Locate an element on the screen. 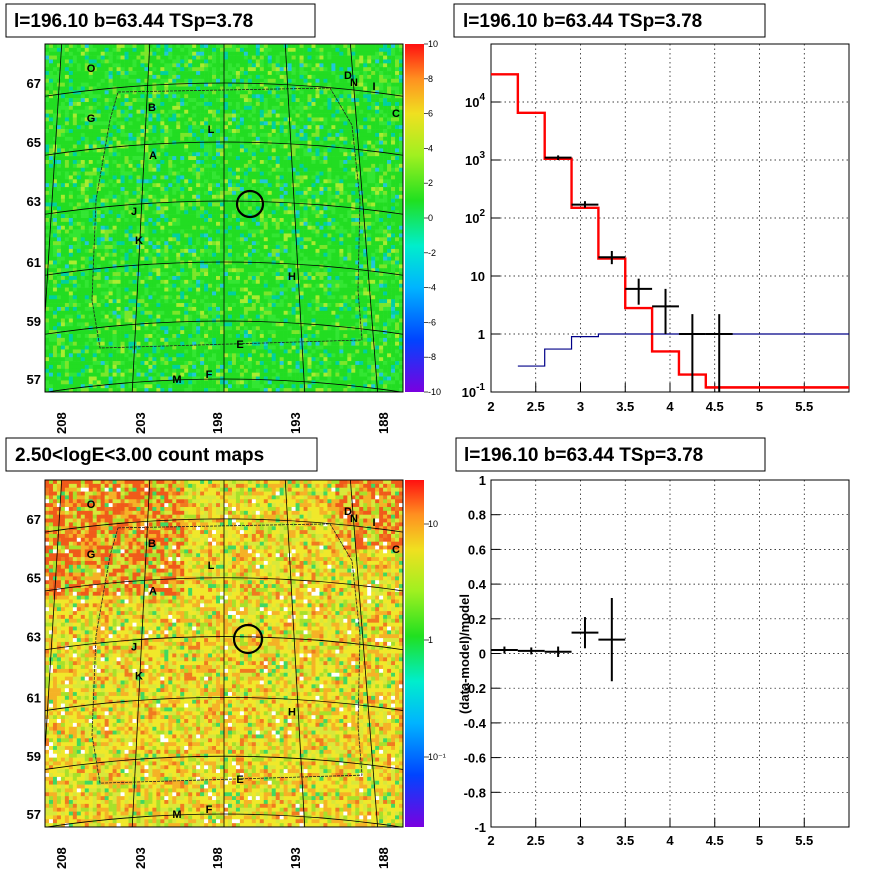 This screenshot has width=896, height=872. colorbar-tick-label: -2 is located at coordinates (432, 253).